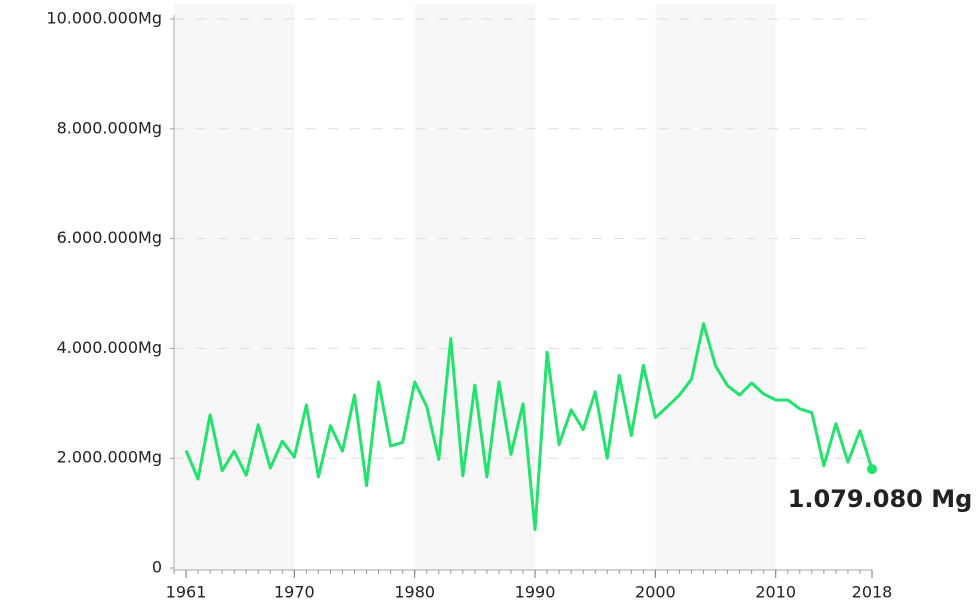 The height and width of the screenshot is (606, 976). What do you see at coordinates (109, 457) in the screenshot?
I see `y-tick-label: 2.000.000Mg` at bounding box center [109, 457].